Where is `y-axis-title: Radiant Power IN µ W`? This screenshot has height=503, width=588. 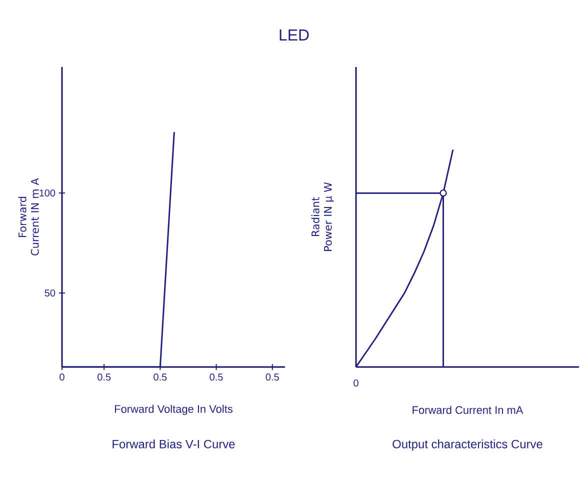
y-axis-title: Radiant Power IN µ W is located at coordinates (322, 216).